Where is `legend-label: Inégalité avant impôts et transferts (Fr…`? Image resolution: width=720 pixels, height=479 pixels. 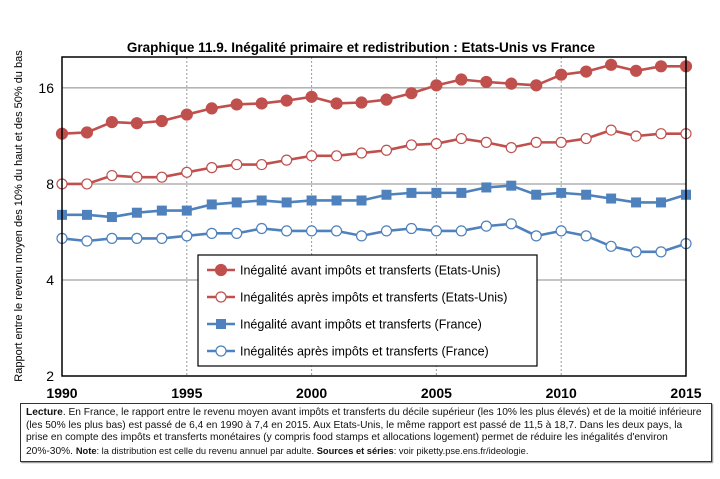 legend-label: Inégalité avant impôts et transferts (Fr… is located at coordinates (361, 325).